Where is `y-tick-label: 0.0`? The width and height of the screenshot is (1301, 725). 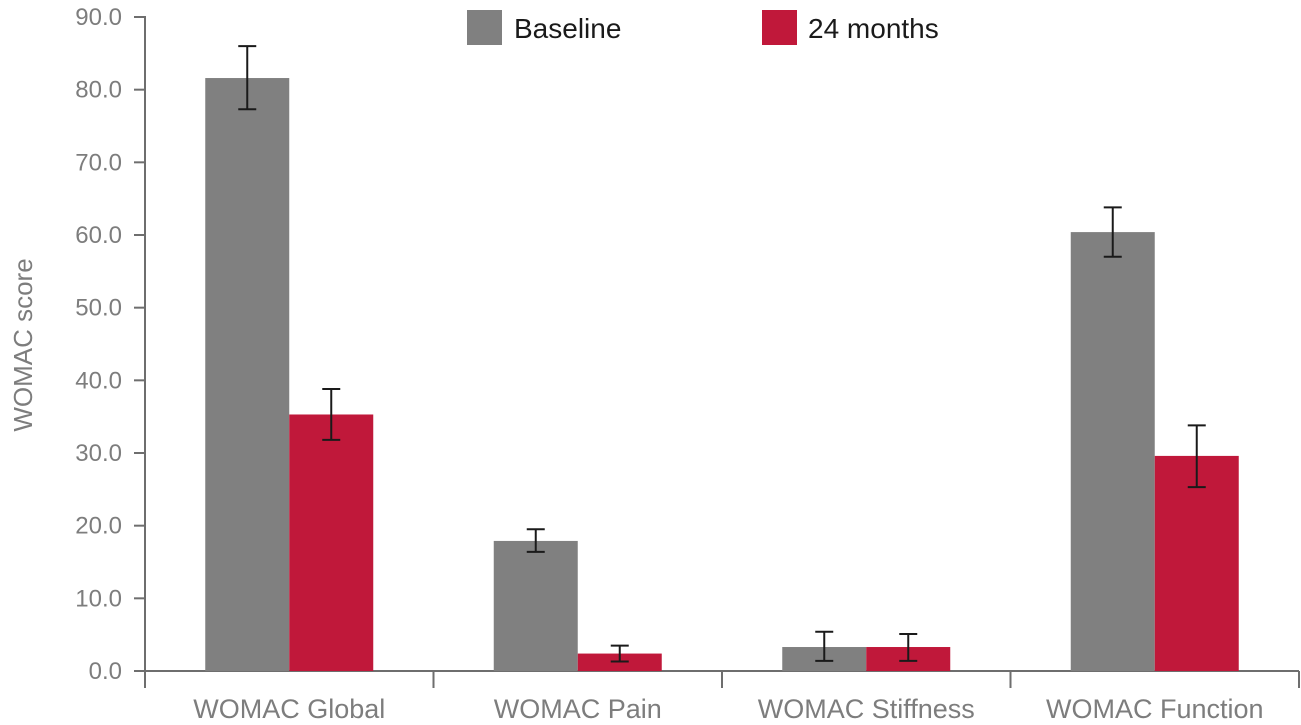
y-tick-label: 0.0 is located at coordinates (105, 671).